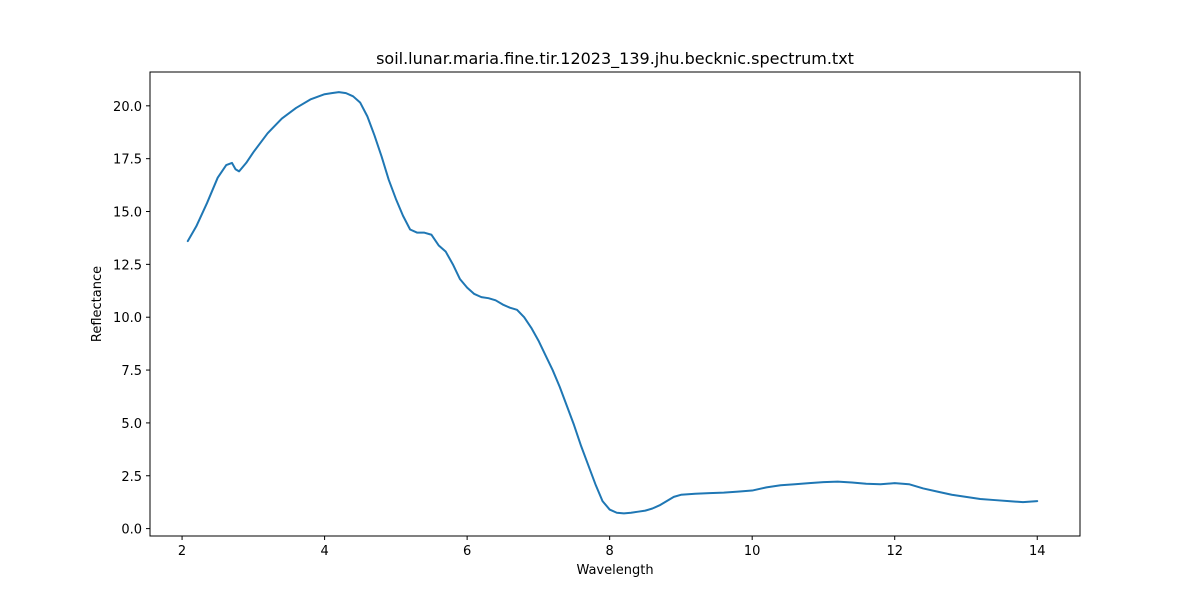 The image size is (1200, 600). What do you see at coordinates (127, 318) in the screenshot?
I see `y-tick-label: 10.0` at bounding box center [127, 318].